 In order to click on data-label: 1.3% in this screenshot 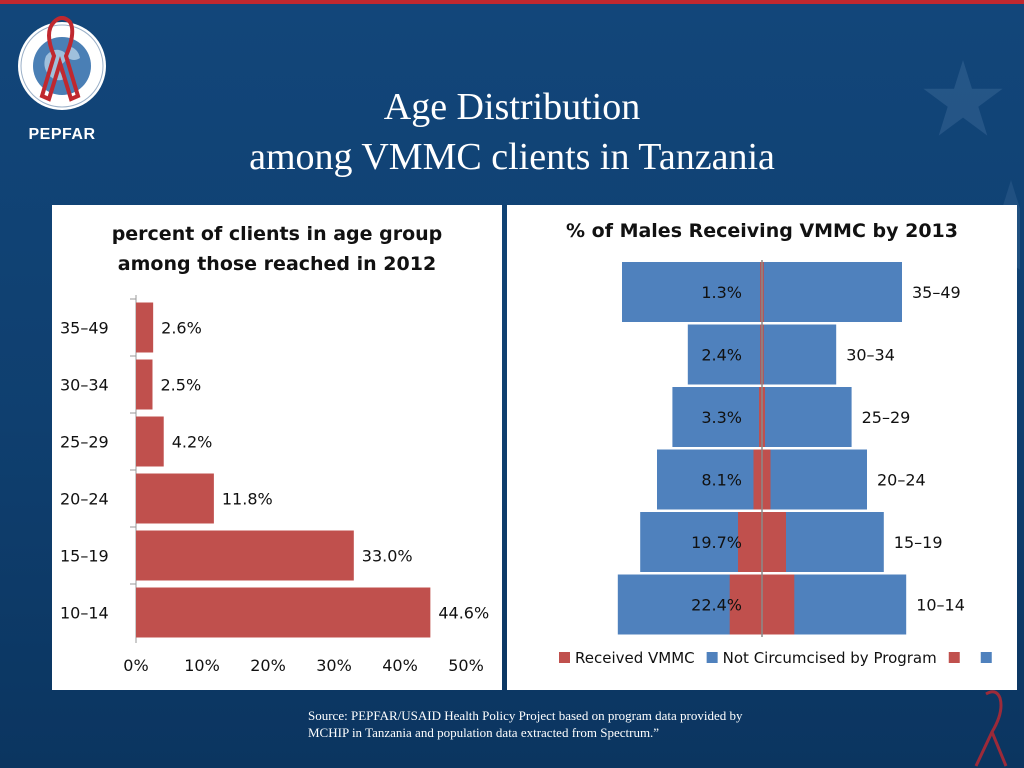, I will do `click(721, 292)`.